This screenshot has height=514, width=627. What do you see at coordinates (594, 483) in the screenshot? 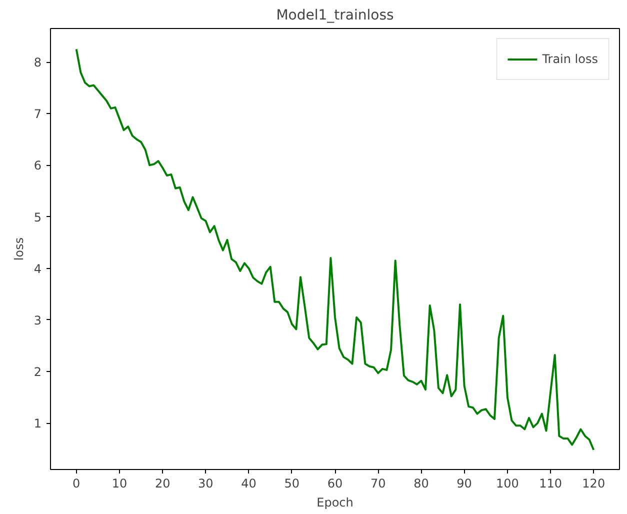
I see `x-tick-label: 120` at bounding box center [594, 483].